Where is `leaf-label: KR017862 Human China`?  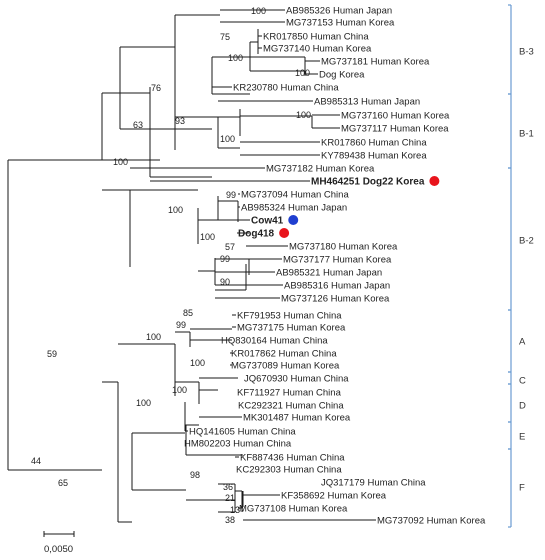 leaf-label: KR017862 Human China is located at coordinates (284, 354).